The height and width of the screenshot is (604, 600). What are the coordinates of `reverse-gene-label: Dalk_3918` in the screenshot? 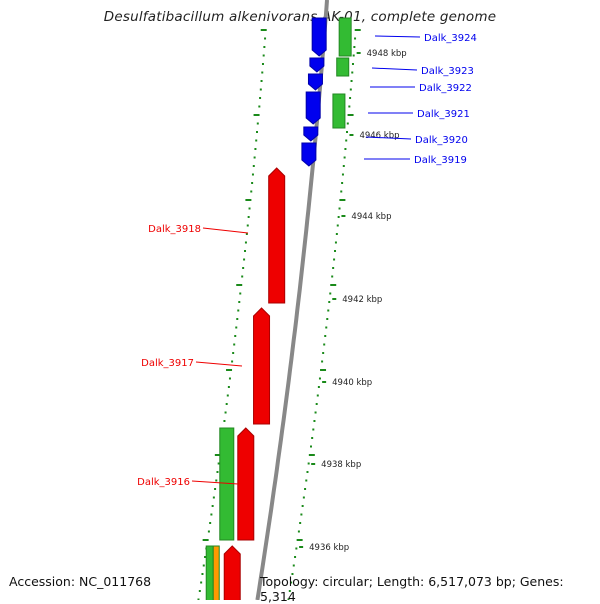 It's located at (174, 229).